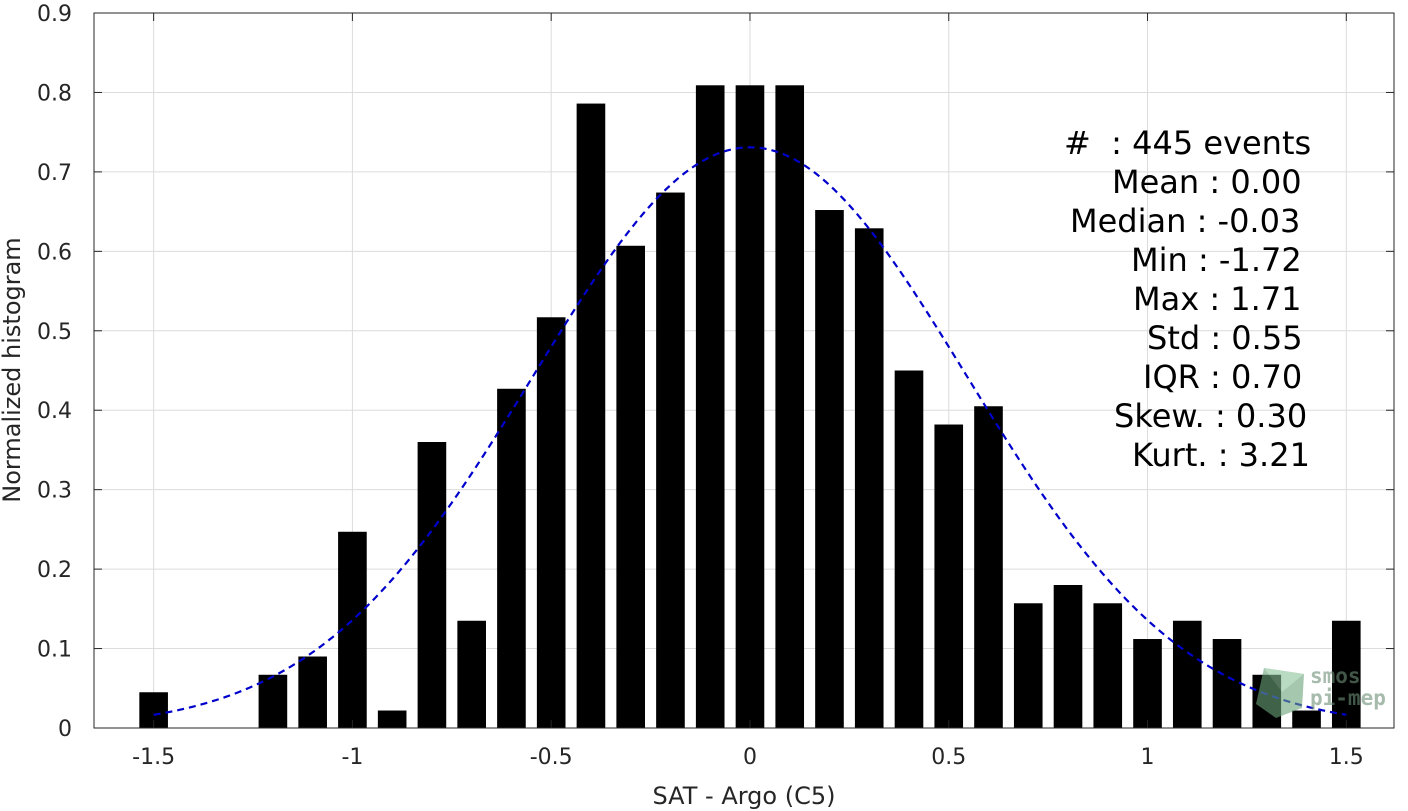 This screenshot has width=1408, height=811. What do you see at coordinates (54, 650) in the screenshot?
I see `y-tick-label: 0.1` at bounding box center [54, 650].